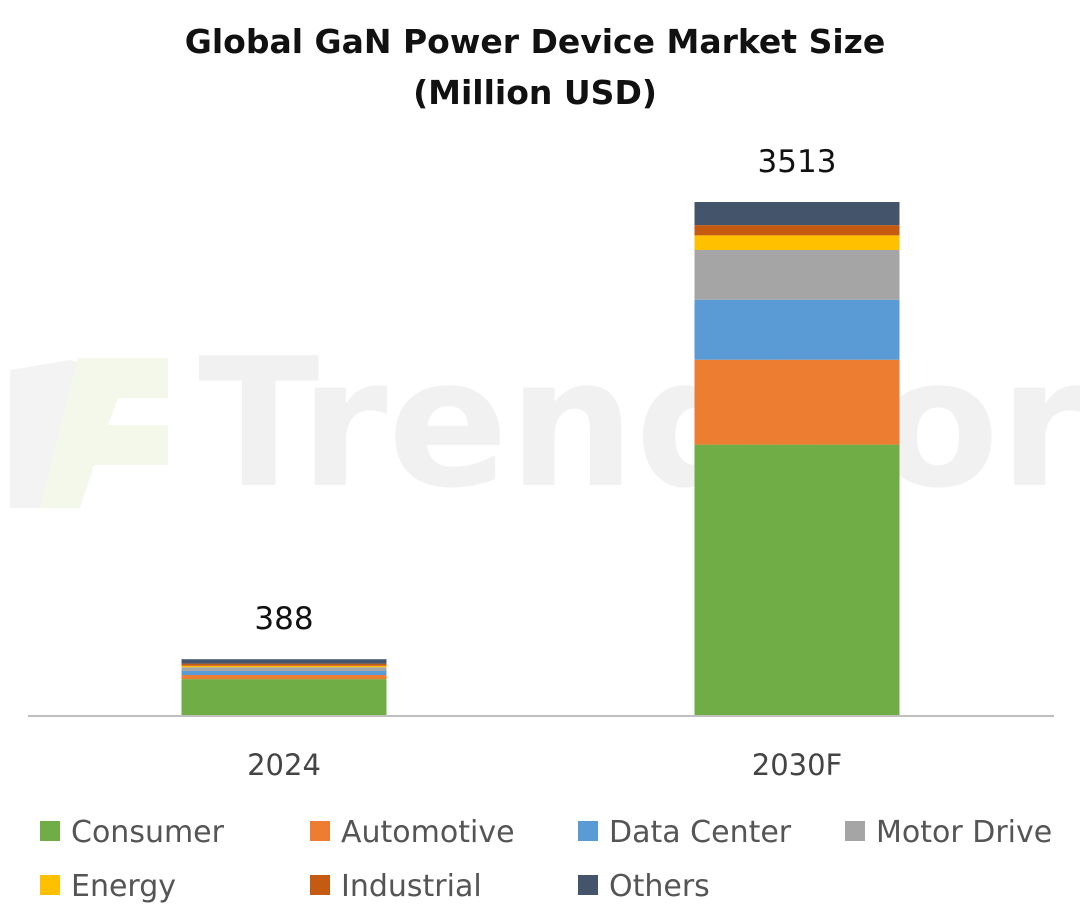 Image resolution: width=1080 pixels, height=912 pixels. I want to click on x-tick-label: 2030F, so click(797, 765).